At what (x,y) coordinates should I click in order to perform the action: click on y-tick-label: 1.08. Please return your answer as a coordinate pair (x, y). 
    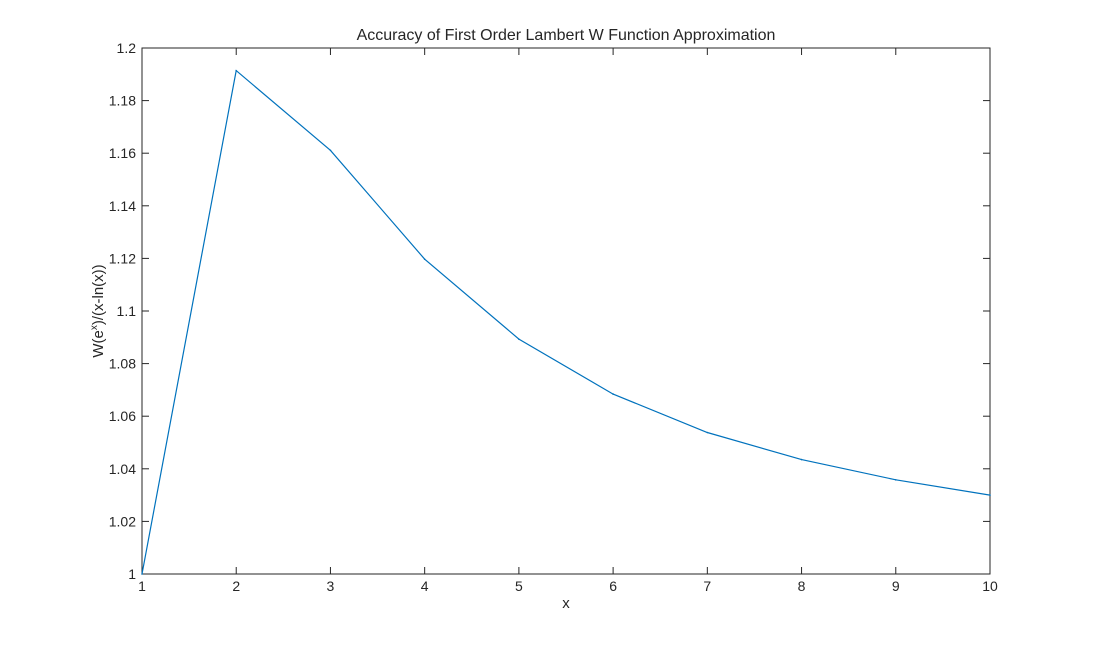
    Looking at the image, I should click on (122, 364).